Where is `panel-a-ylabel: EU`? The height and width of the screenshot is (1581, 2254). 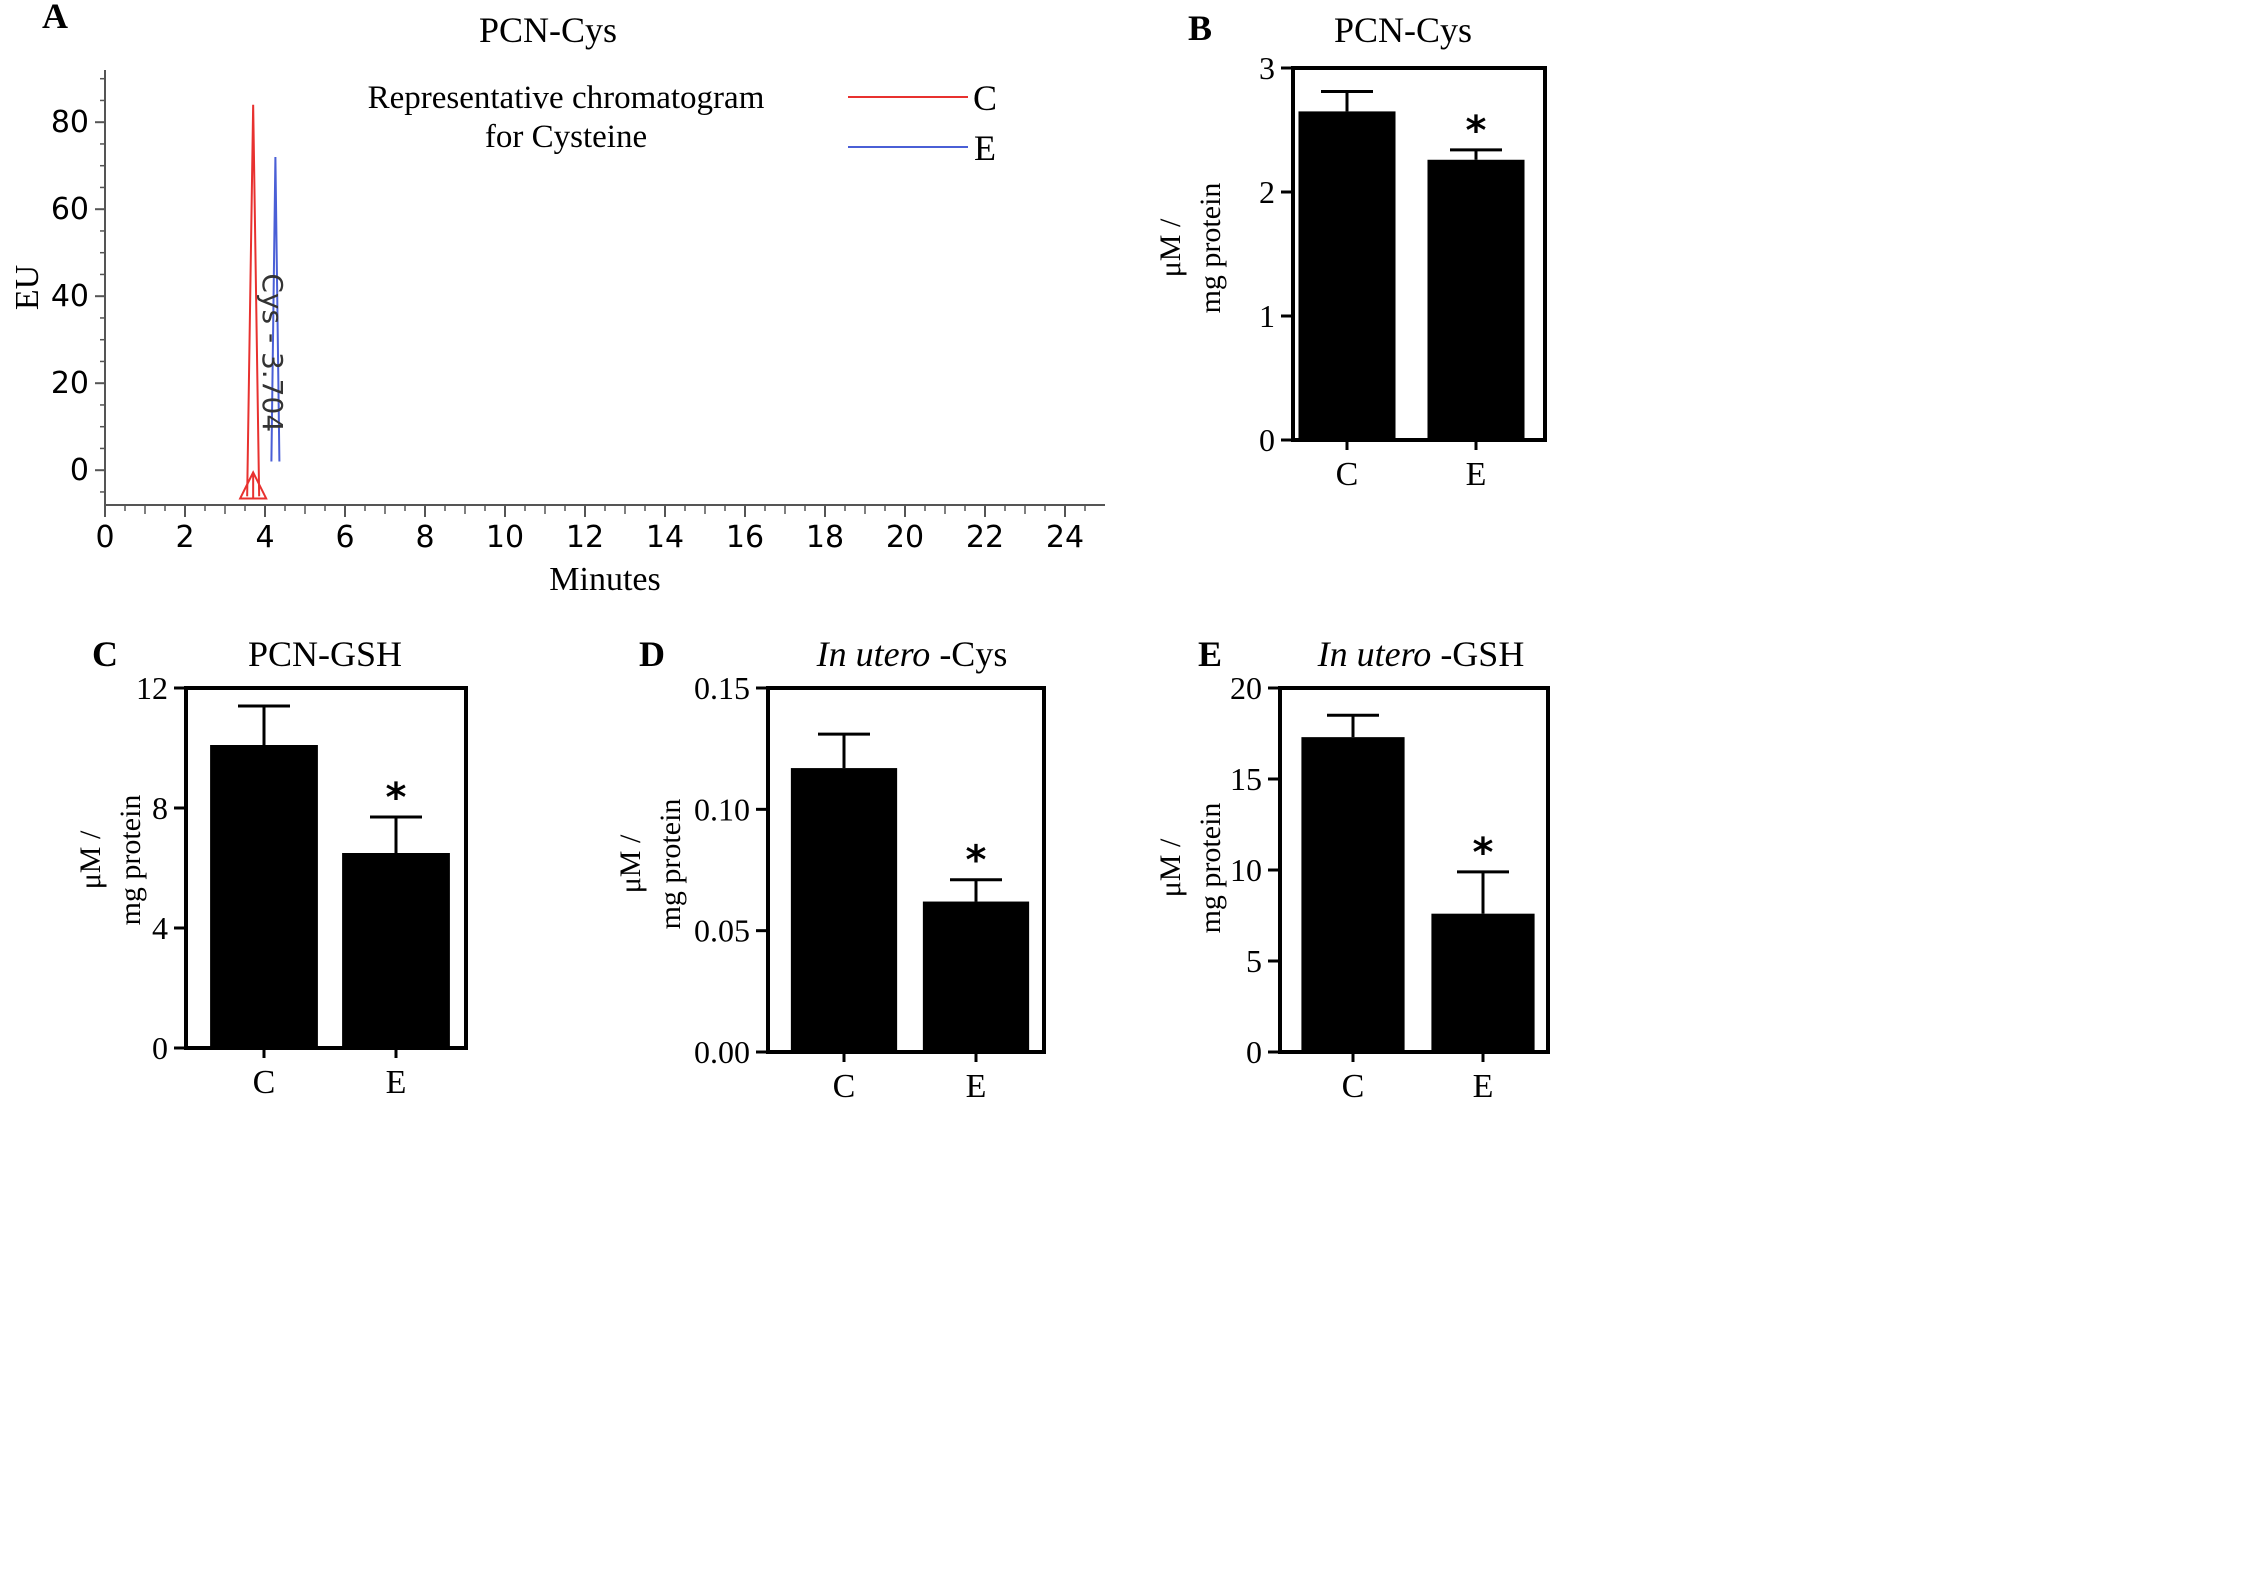 panel-a-ylabel: EU is located at coordinates (27, 287).